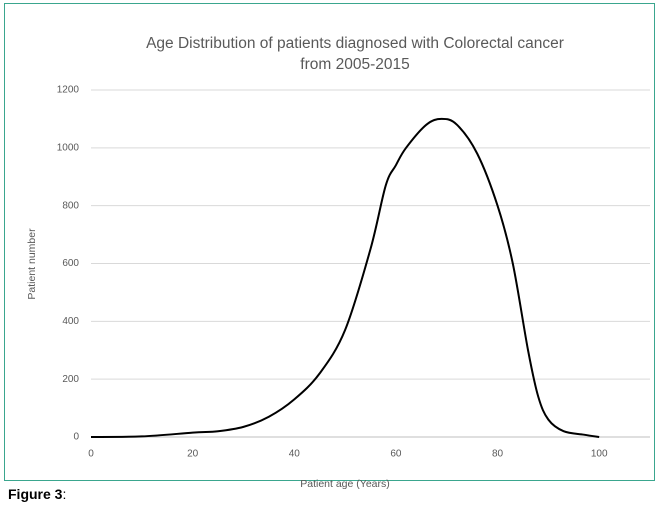  What do you see at coordinates (70, 205) in the screenshot?
I see `y-tick-label: 800` at bounding box center [70, 205].